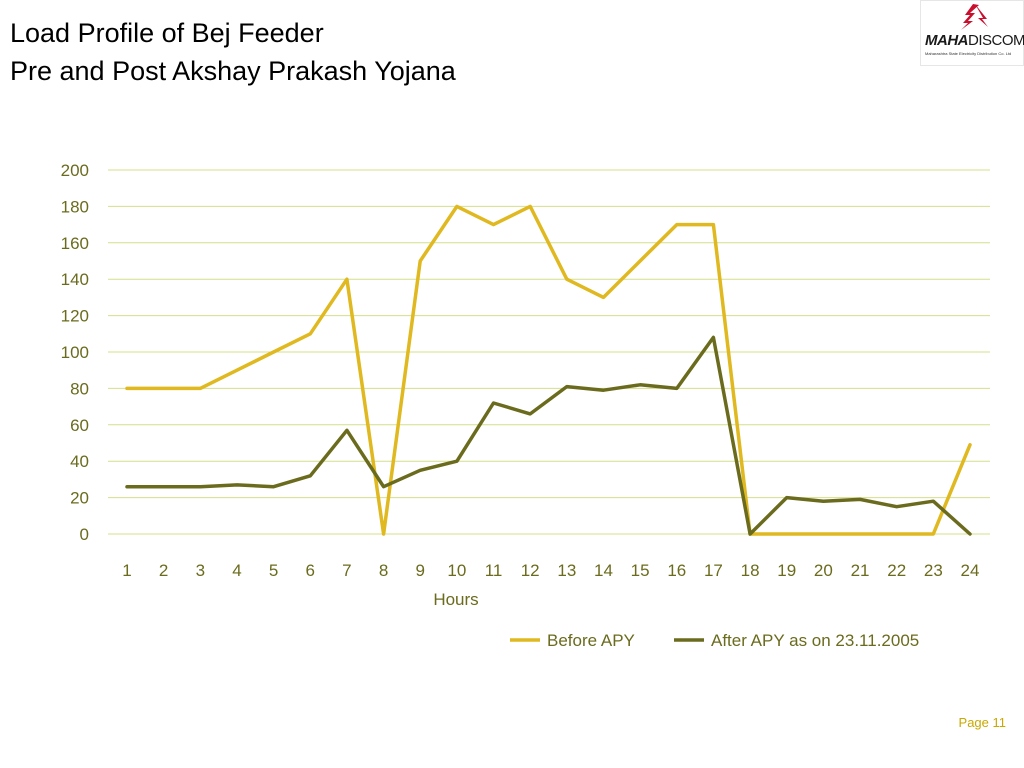  I want to click on x-tick-label: 11, so click(494, 570).